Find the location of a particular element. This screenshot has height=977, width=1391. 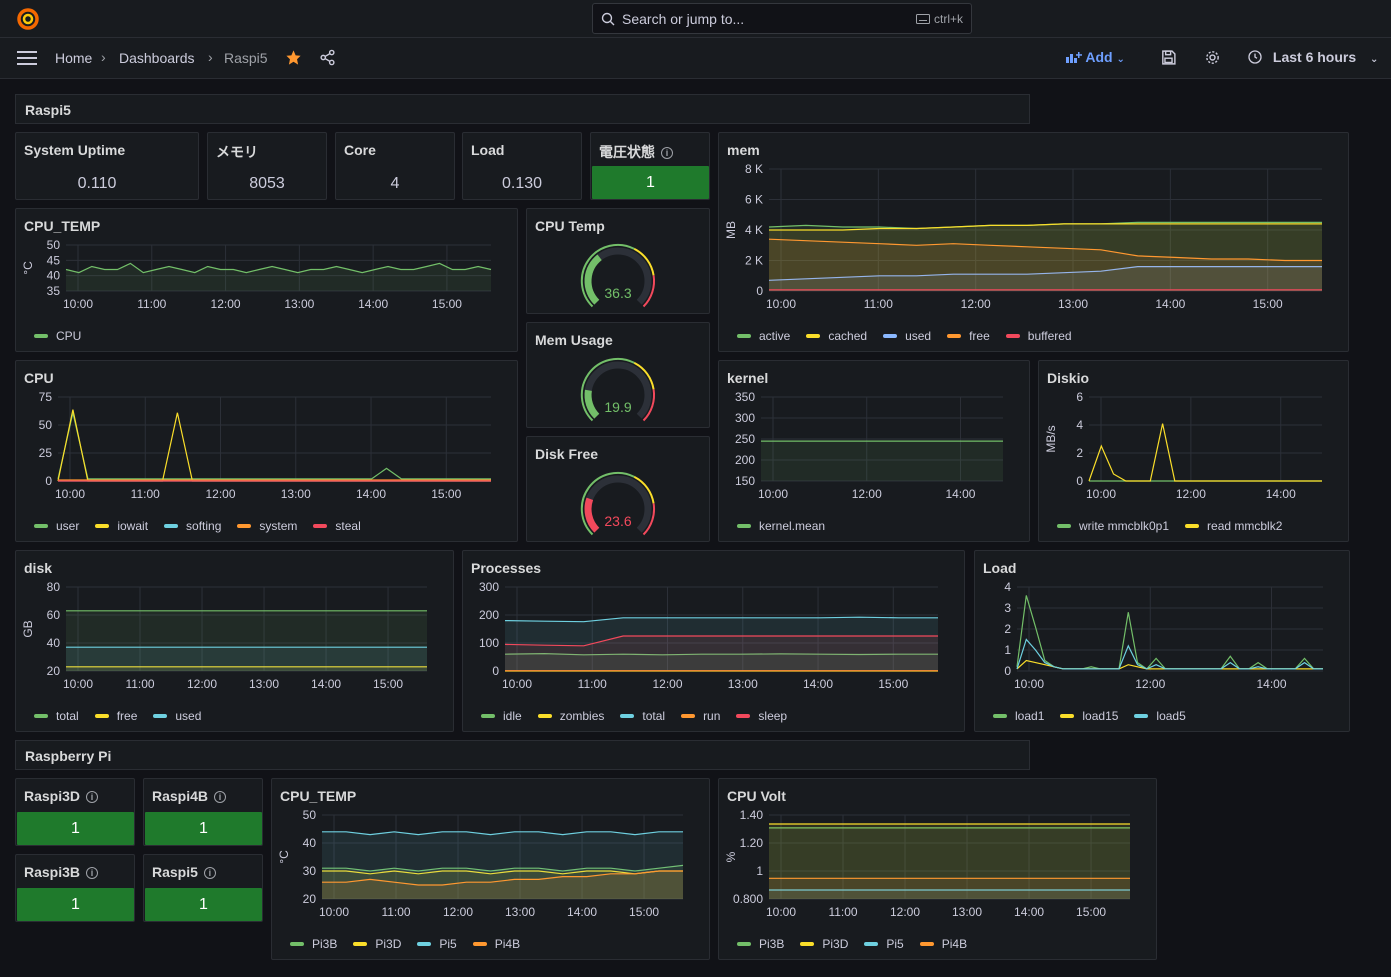

time-range-picker: Last 6 hours ⌄ is located at coordinates (1312, 57).